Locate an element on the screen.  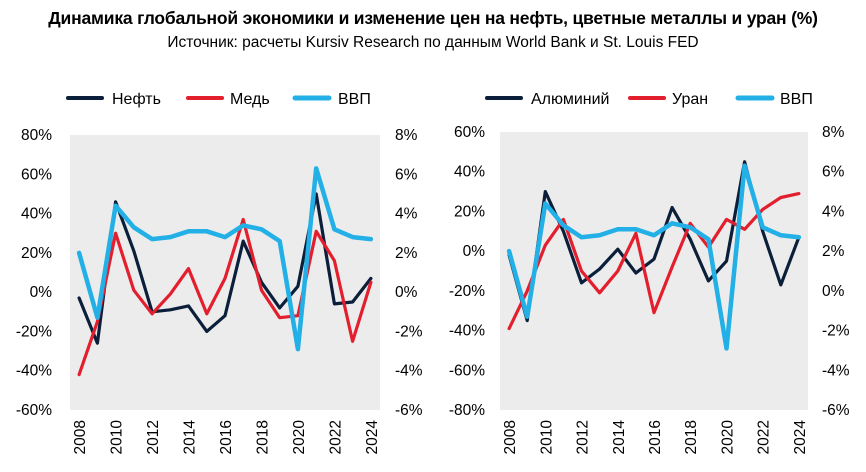
left-axis-tick-label: -80% is located at coordinates (467, 410).